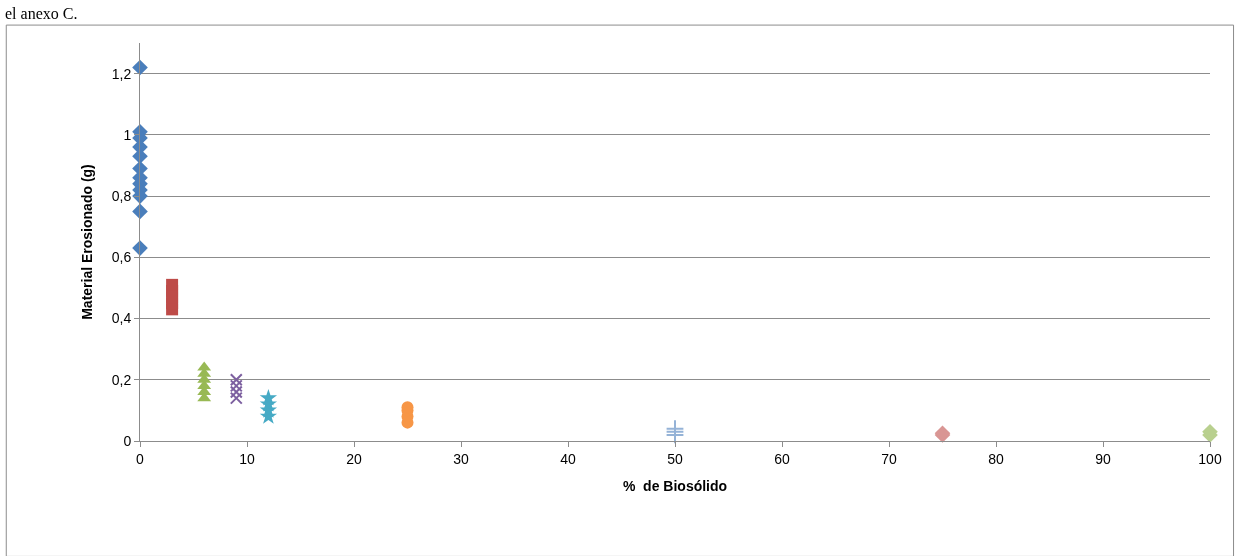 This screenshot has height=556, width=1245. I want to click on x-tick-label: 70, so click(889, 458).